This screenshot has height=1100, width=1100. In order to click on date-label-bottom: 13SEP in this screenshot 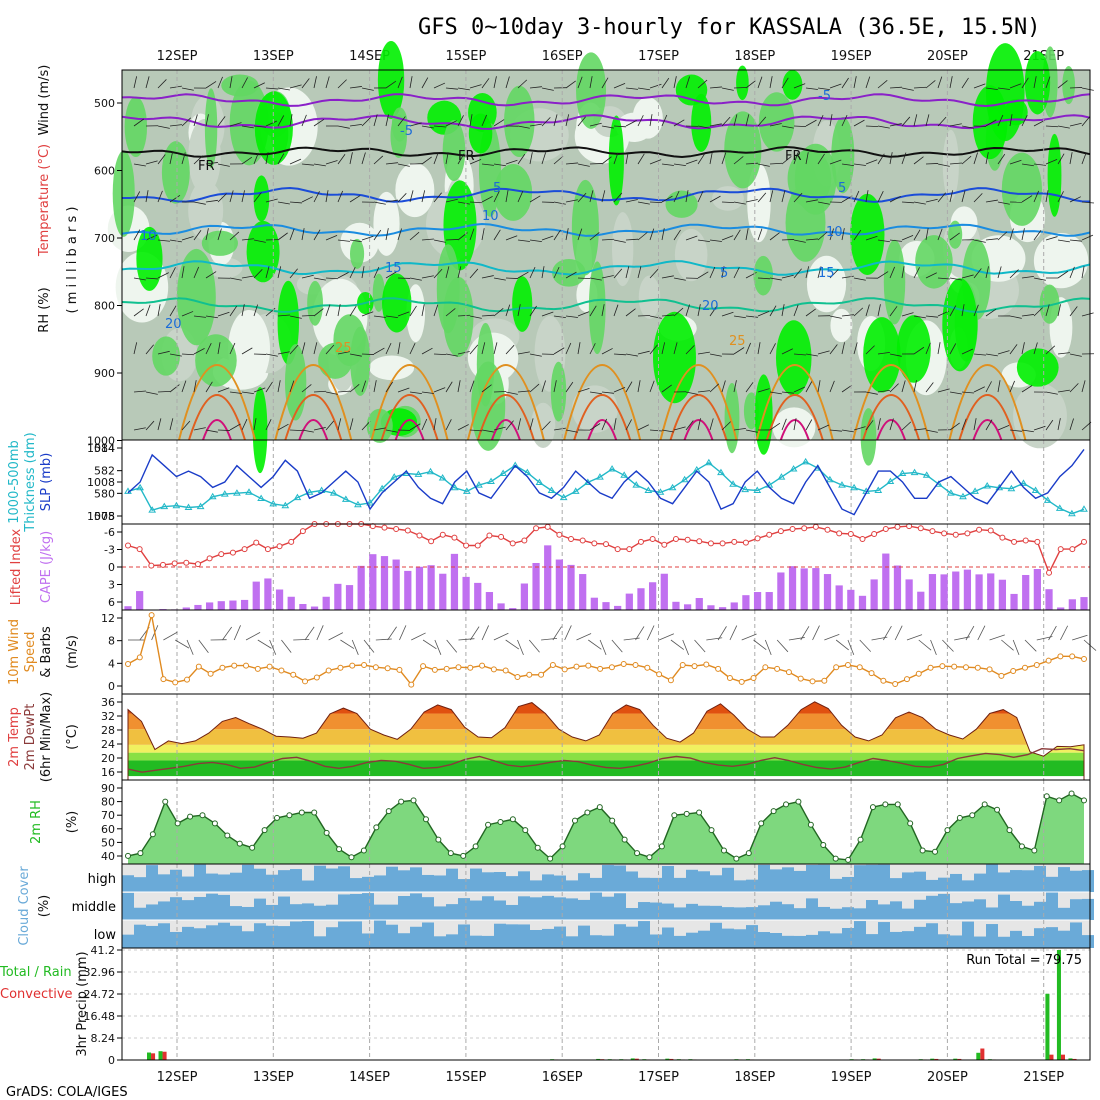, I will do `click(273, 1077)`.